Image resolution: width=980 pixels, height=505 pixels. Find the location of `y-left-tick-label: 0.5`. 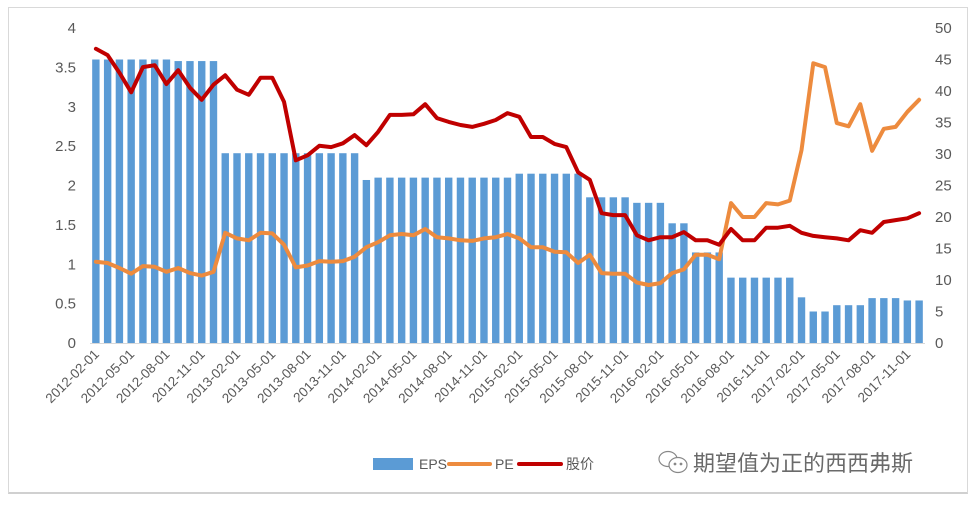

y-left-tick-label: 0.5 is located at coordinates (65, 304).